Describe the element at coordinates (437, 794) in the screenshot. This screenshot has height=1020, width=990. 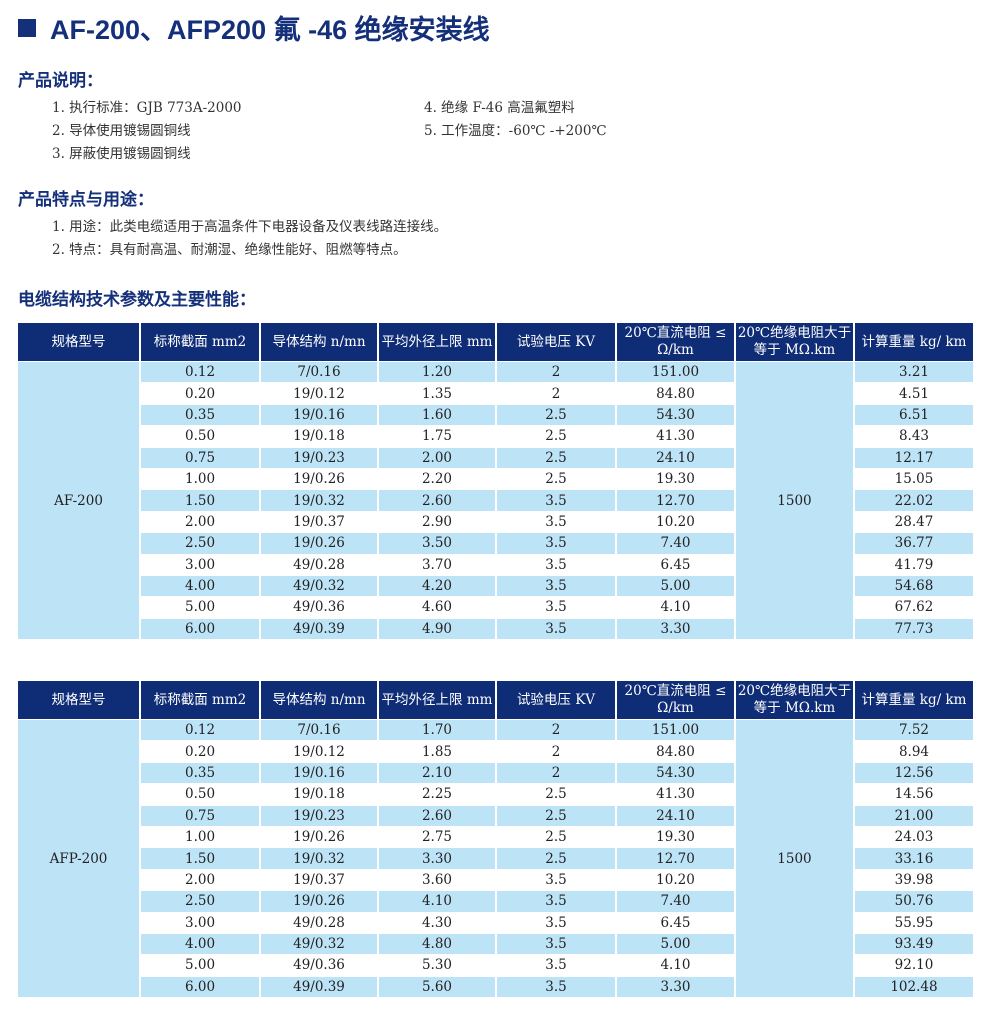
I see `table-cell: 2.25` at that location.